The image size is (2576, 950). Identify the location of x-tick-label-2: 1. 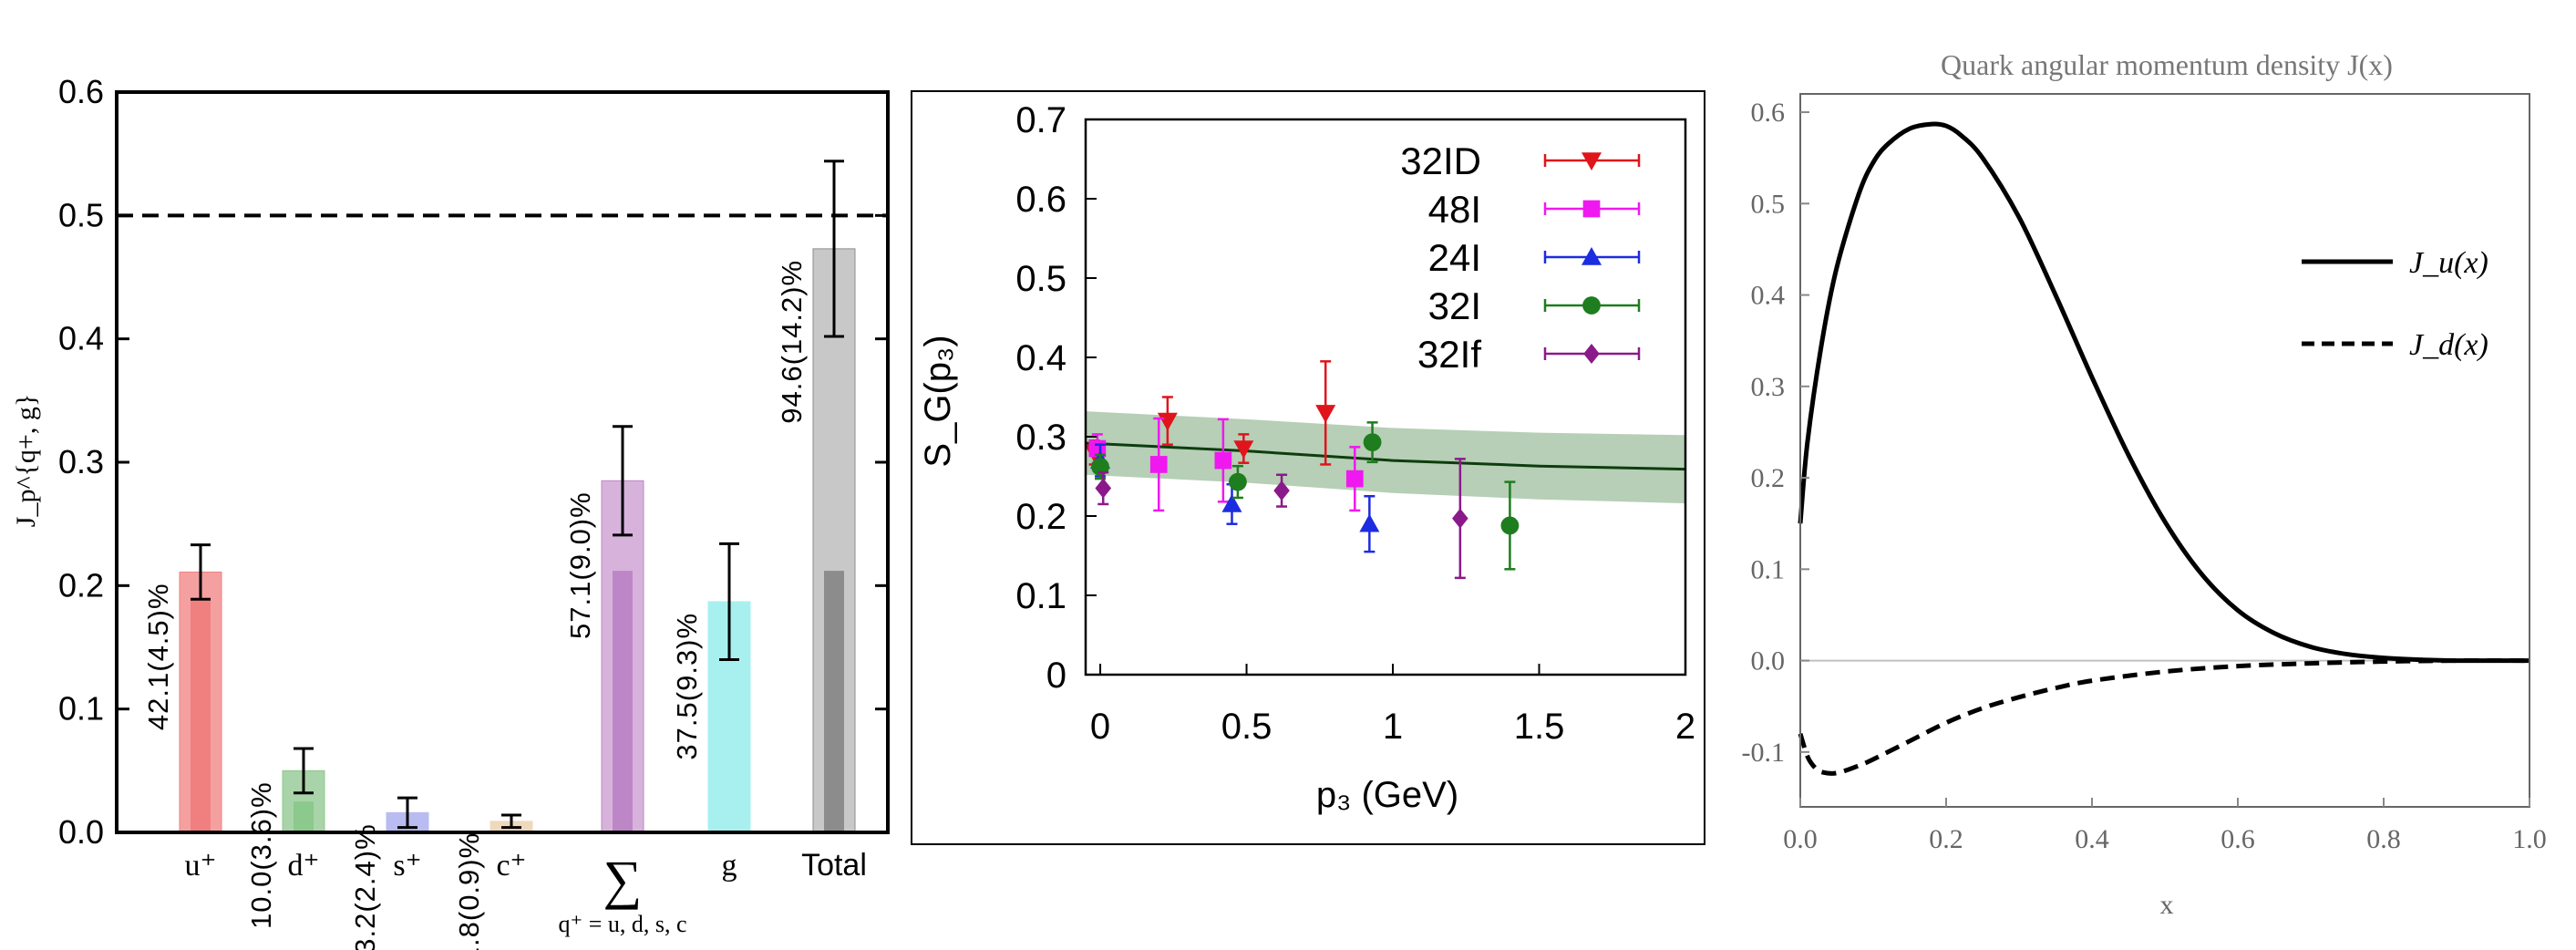
(1393, 727).